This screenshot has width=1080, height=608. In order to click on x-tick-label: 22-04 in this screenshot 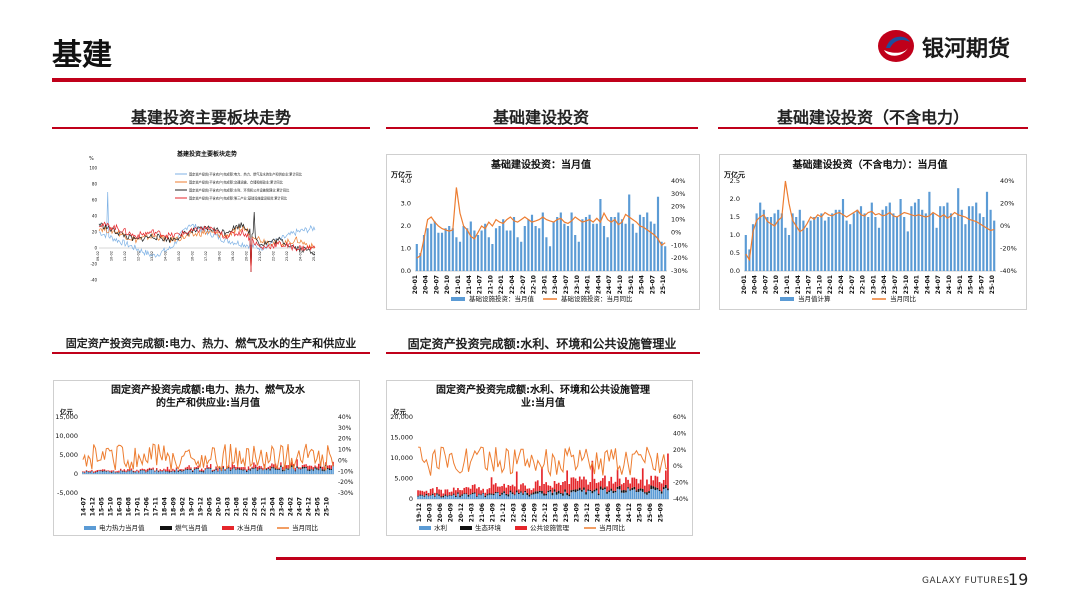, I will do `click(841, 284)`.